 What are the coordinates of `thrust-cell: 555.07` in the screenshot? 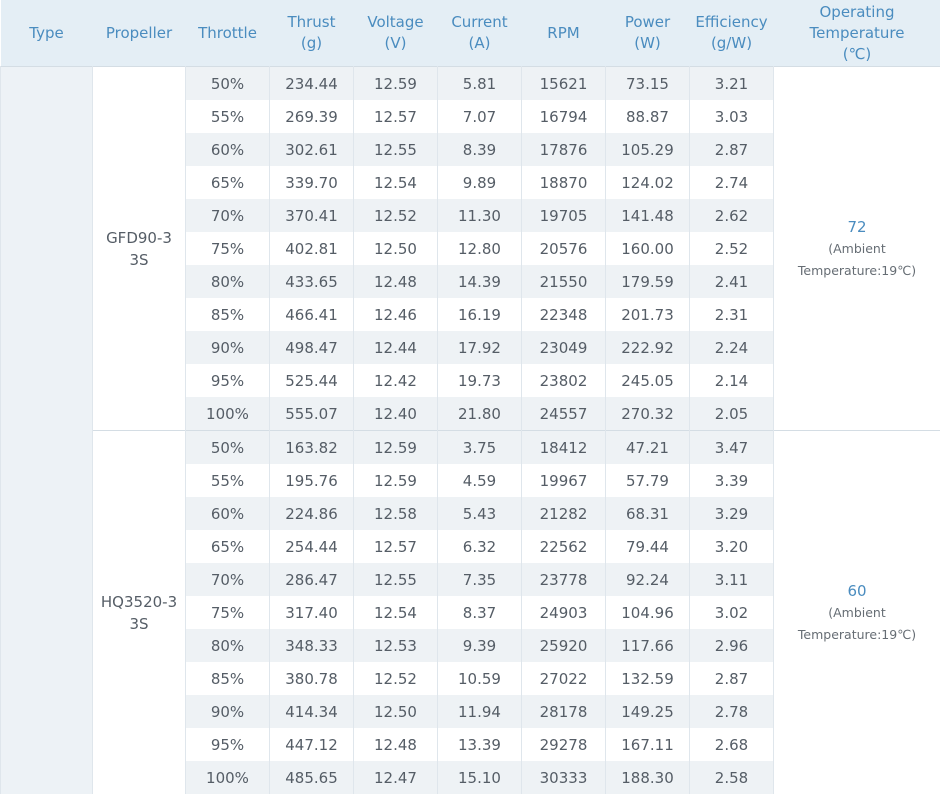 It's located at (312, 414).